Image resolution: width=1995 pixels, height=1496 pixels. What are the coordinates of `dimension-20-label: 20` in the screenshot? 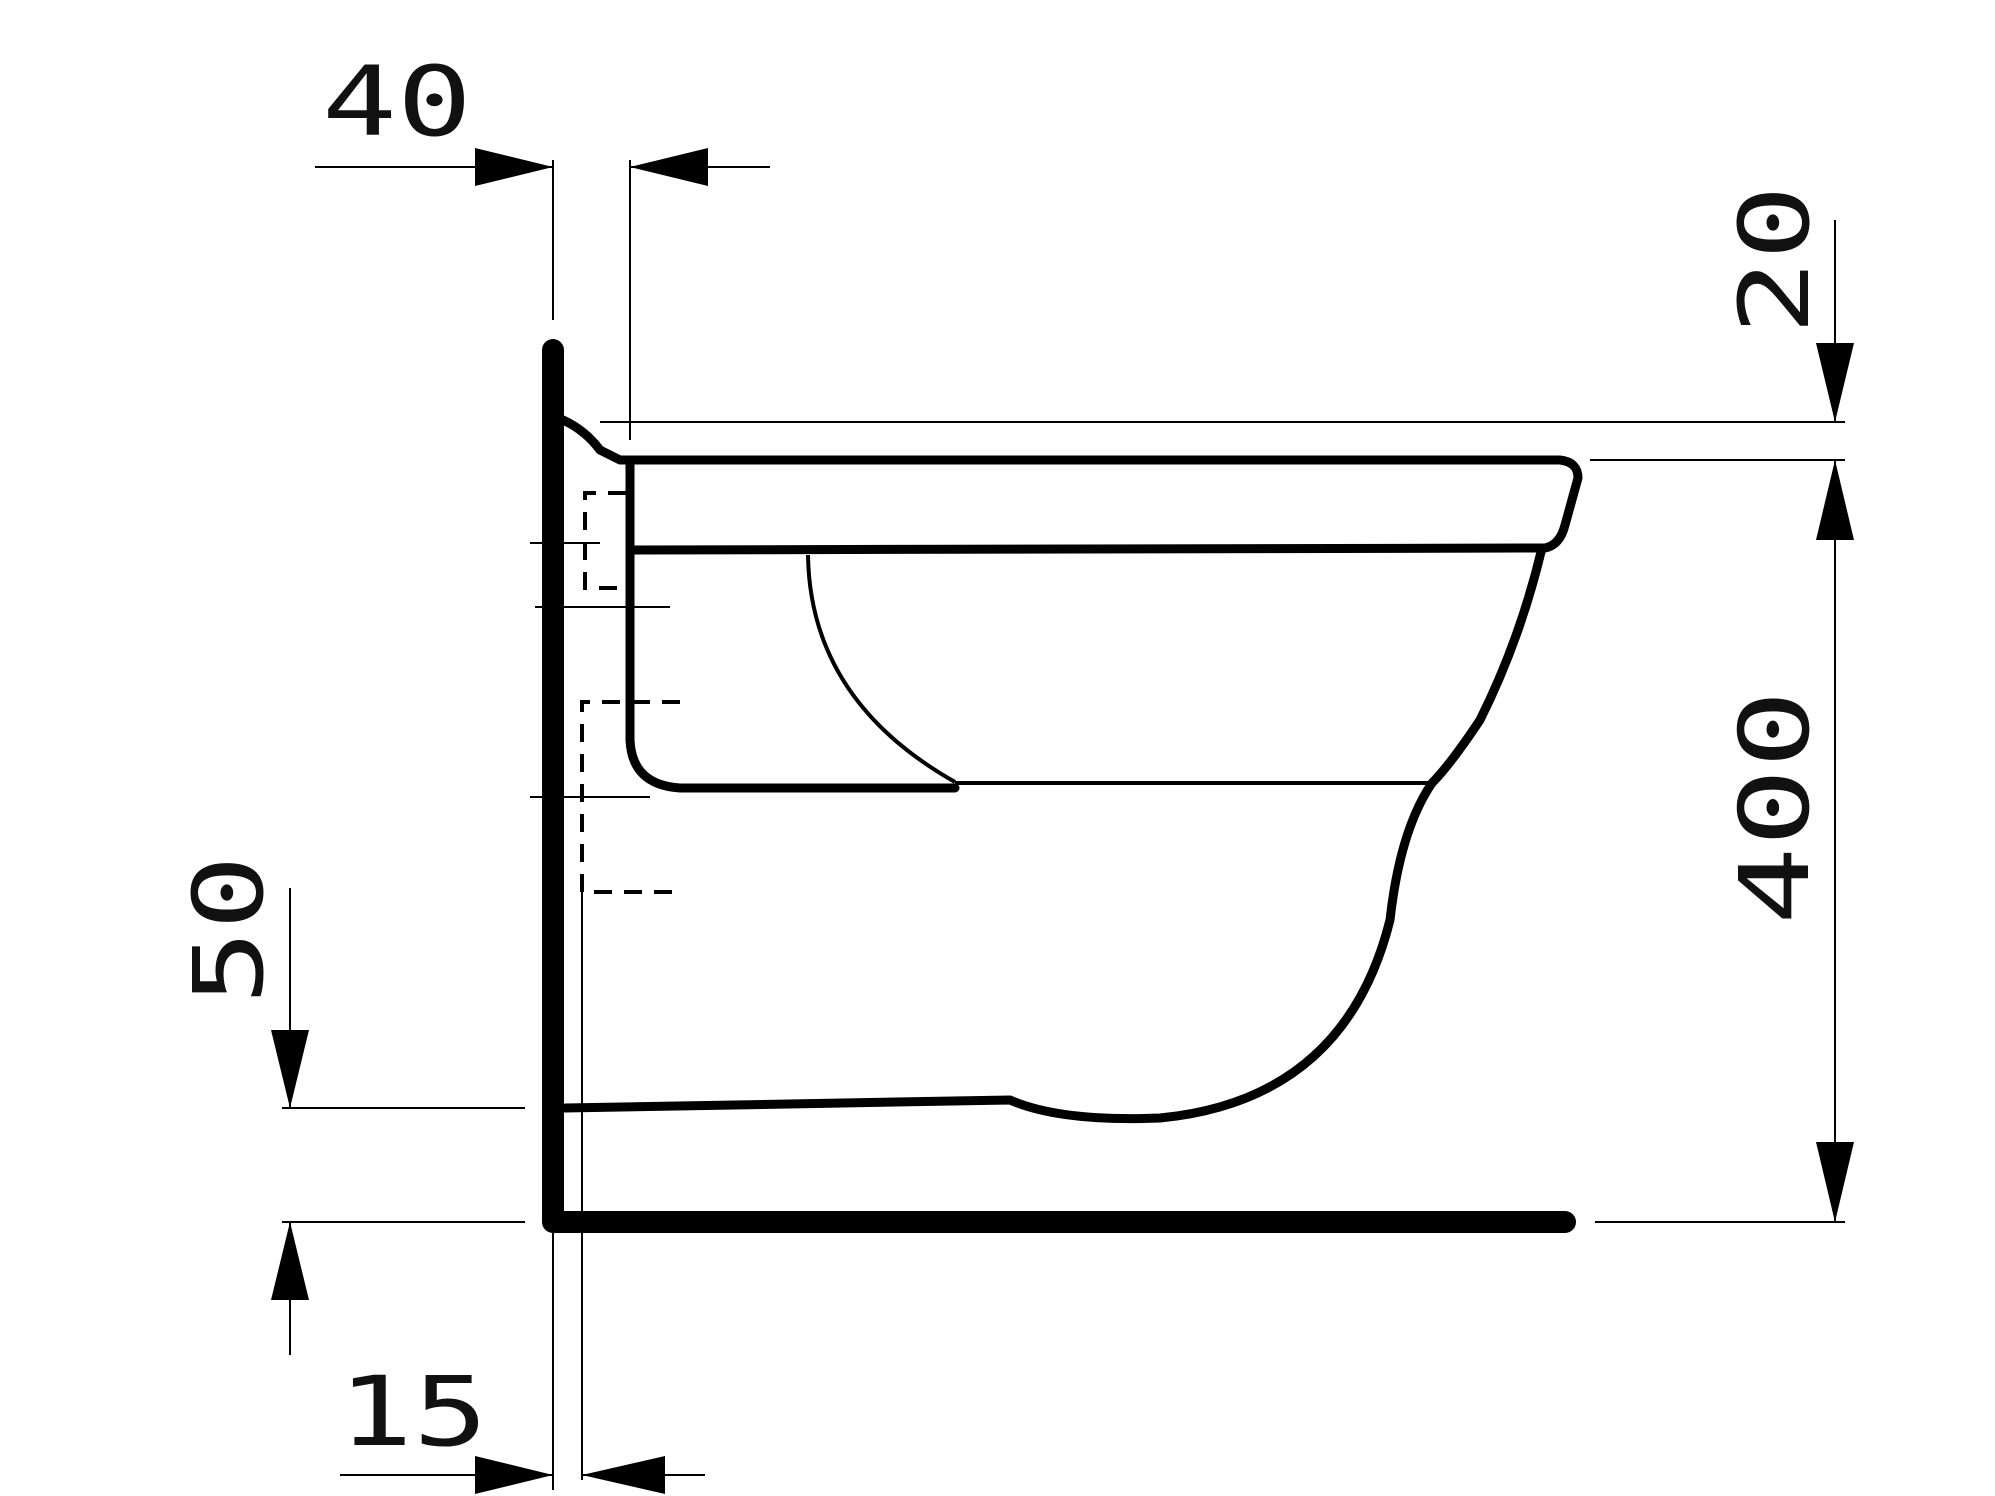 It's located at (1775, 260).